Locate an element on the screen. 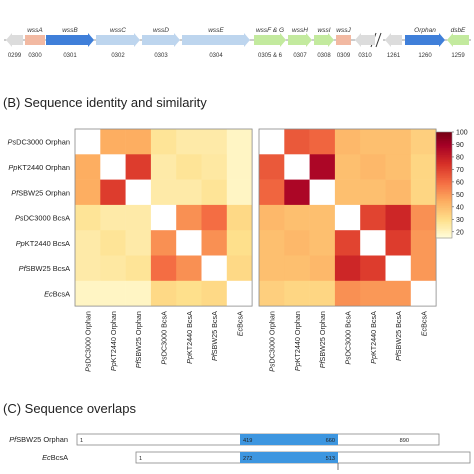  heatmap-row-label: EcBcsA is located at coordinates (57, 293).